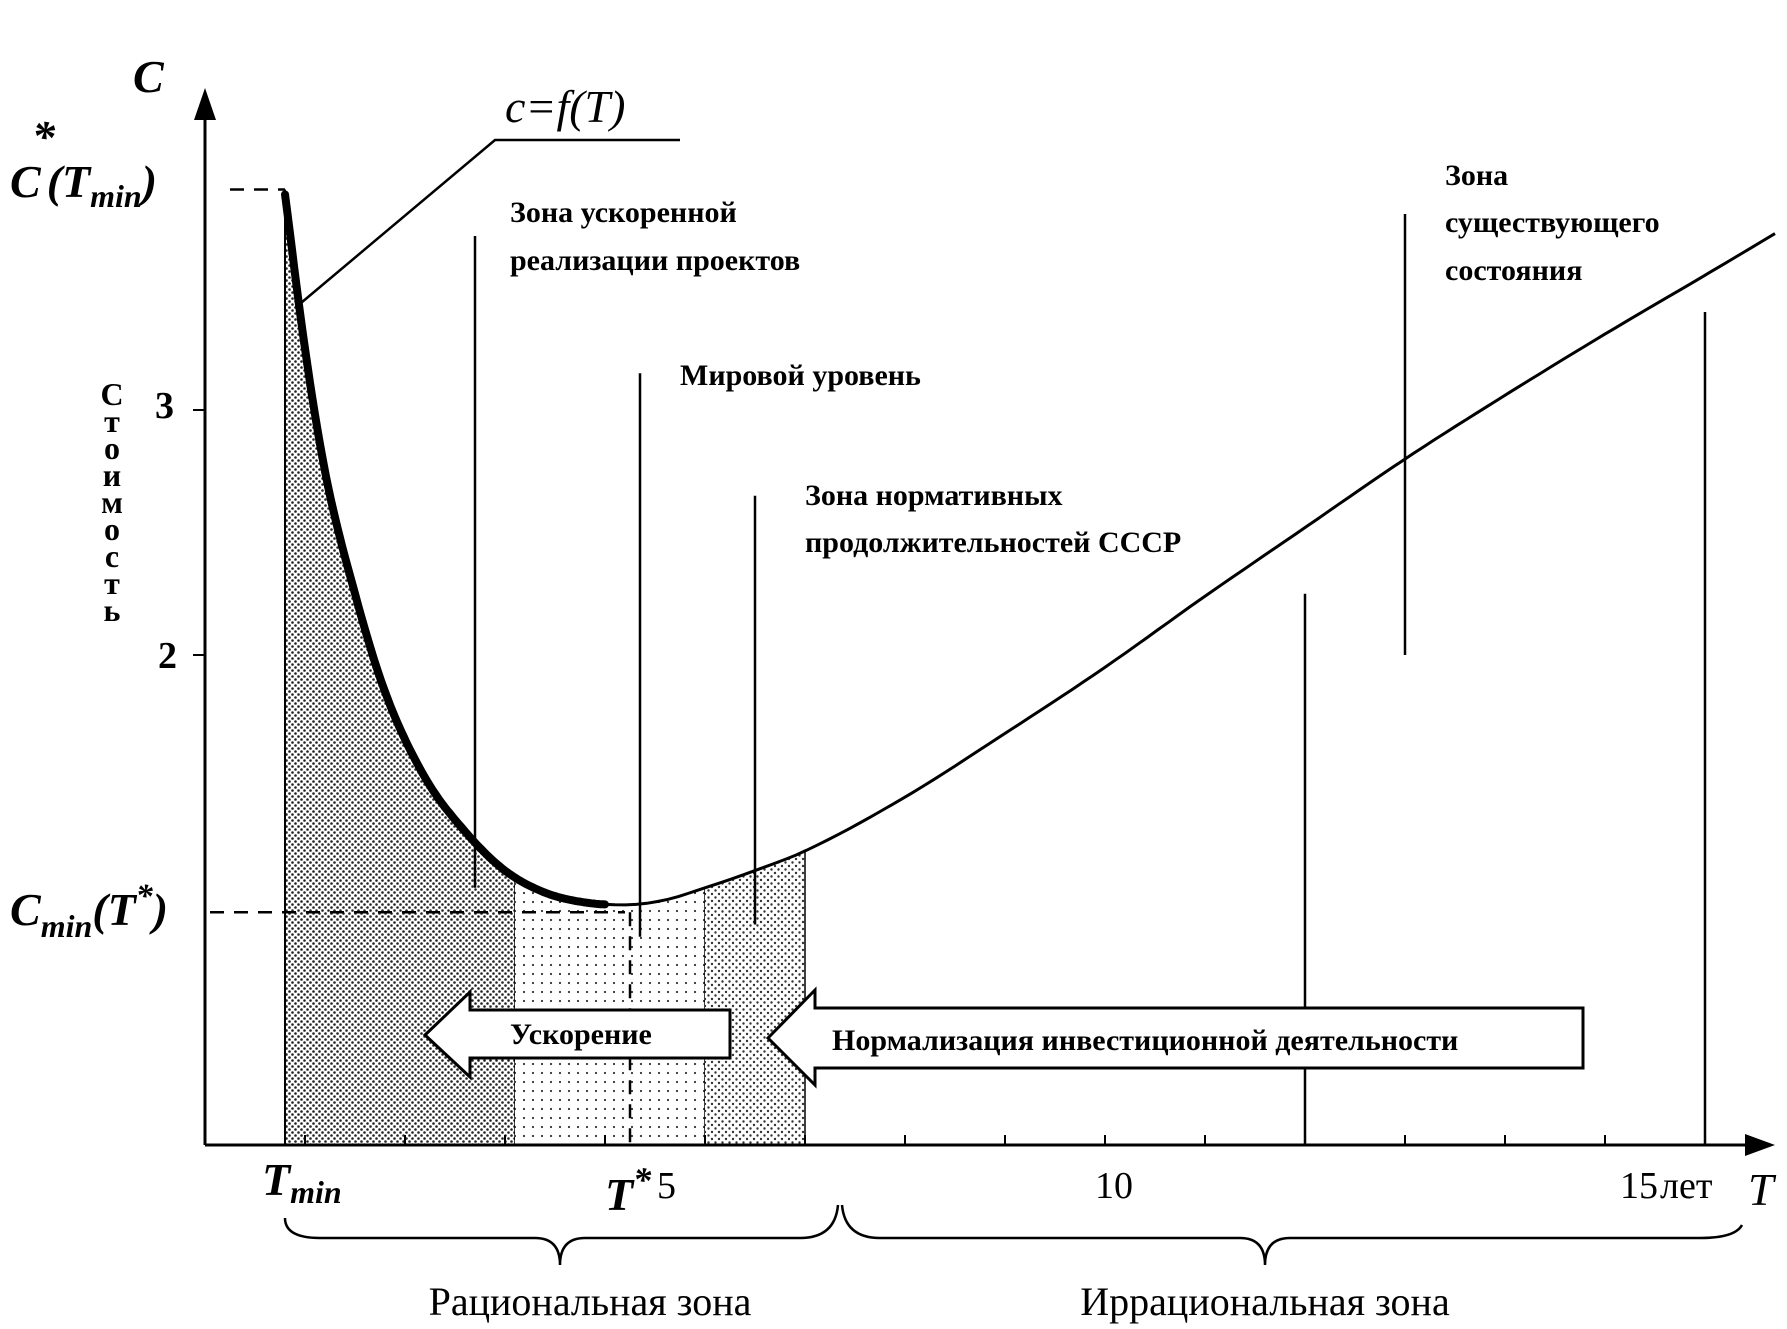 Image resolution: width=1787 pixels, height=1329 pixels. What do you see at coordinates (164, 406) in the screenshot?
I see `y-tick-label-3: 3` at bounding box center [164, 406].